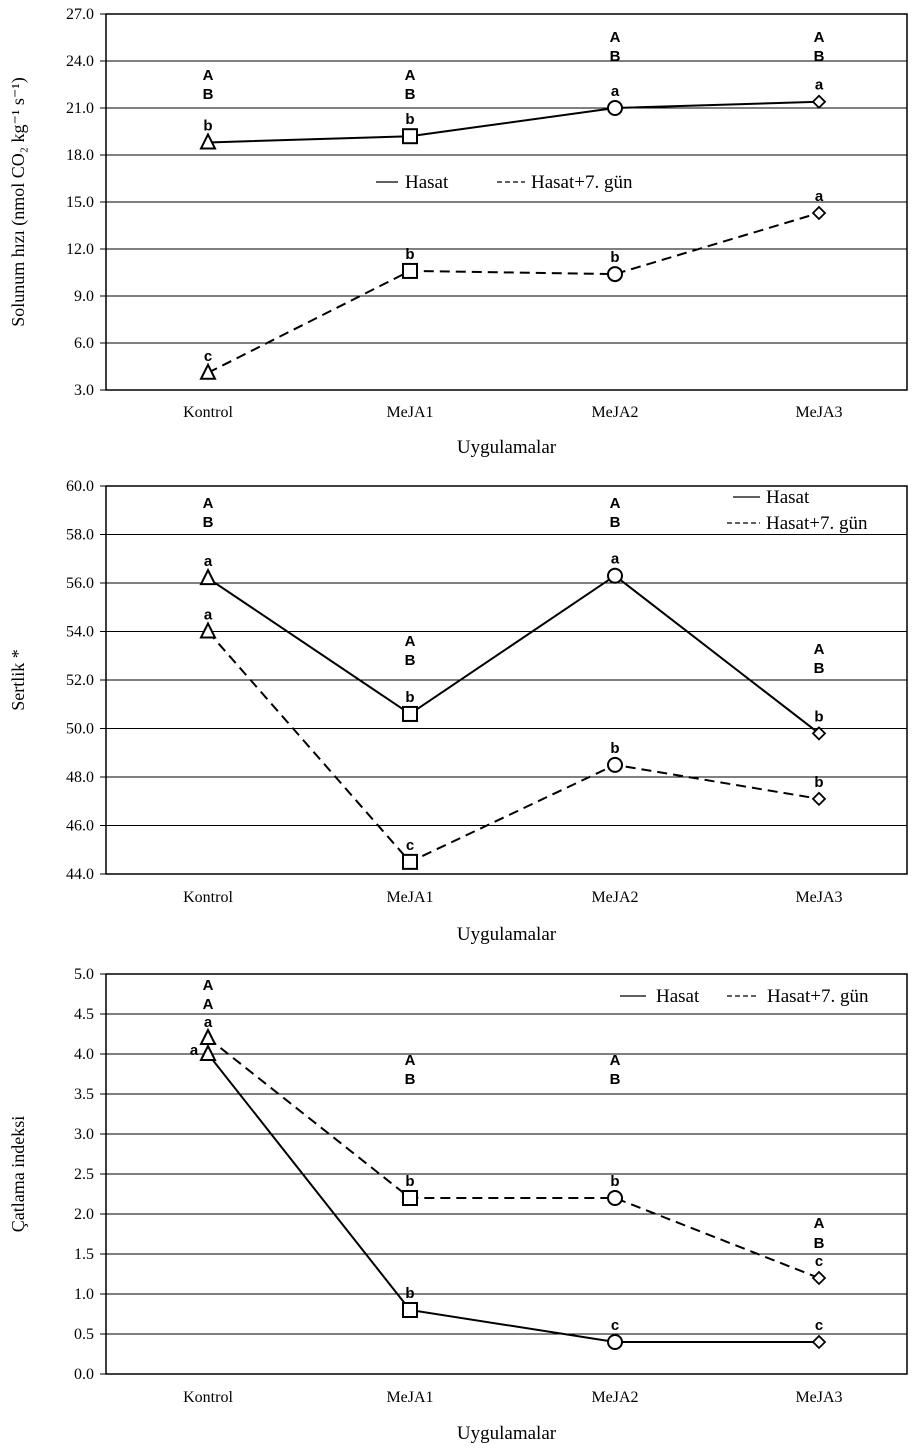 The image size is (920, 1455). What do you see at coordinates (18, 1174) in the screenshot?
I see `y-axis-label: Çatlama indeksi` at bounding box center [18, 1174].